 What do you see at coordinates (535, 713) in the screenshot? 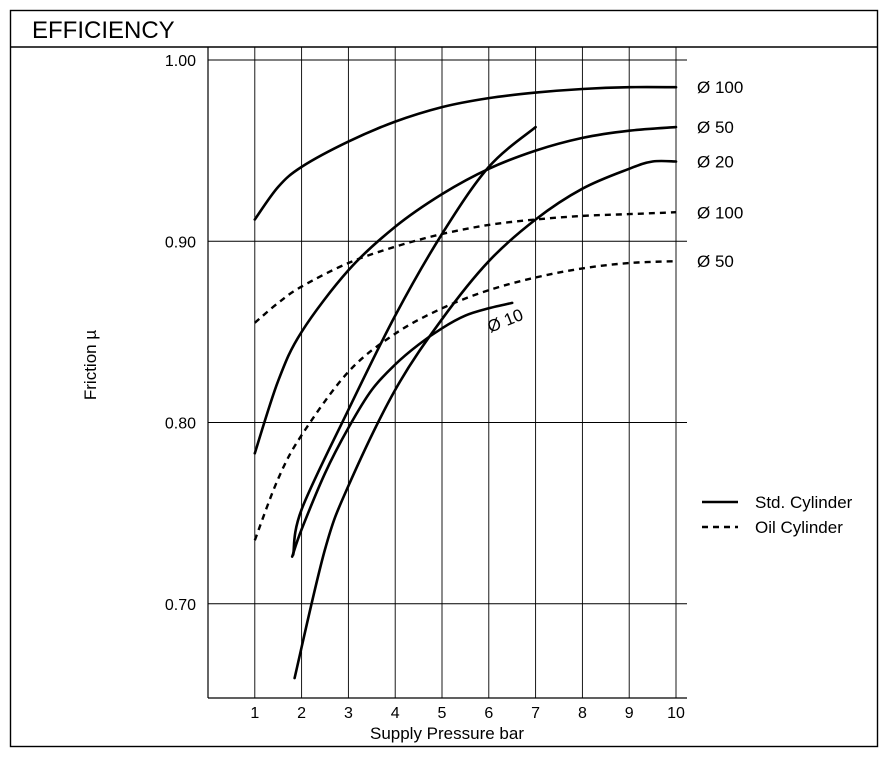
I see `x-tick-label: 7` at bounding box center [535, 713].